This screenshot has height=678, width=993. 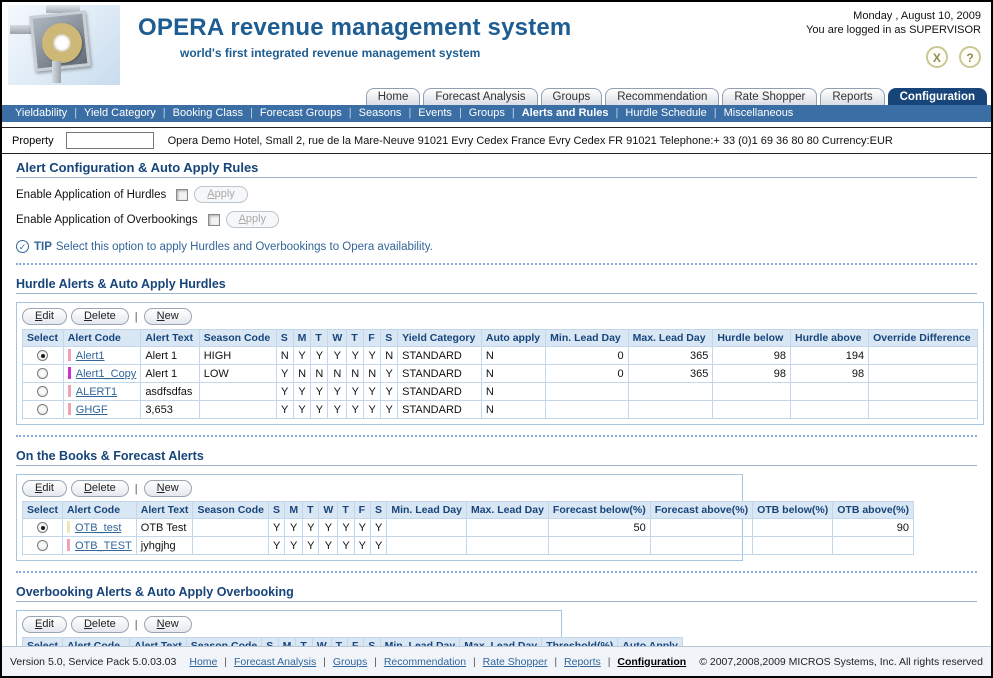 What do you see at coordinates (435, 113) in the screenshot?
I see `subnav-item-events: Events` at bounding box center [435, 113].